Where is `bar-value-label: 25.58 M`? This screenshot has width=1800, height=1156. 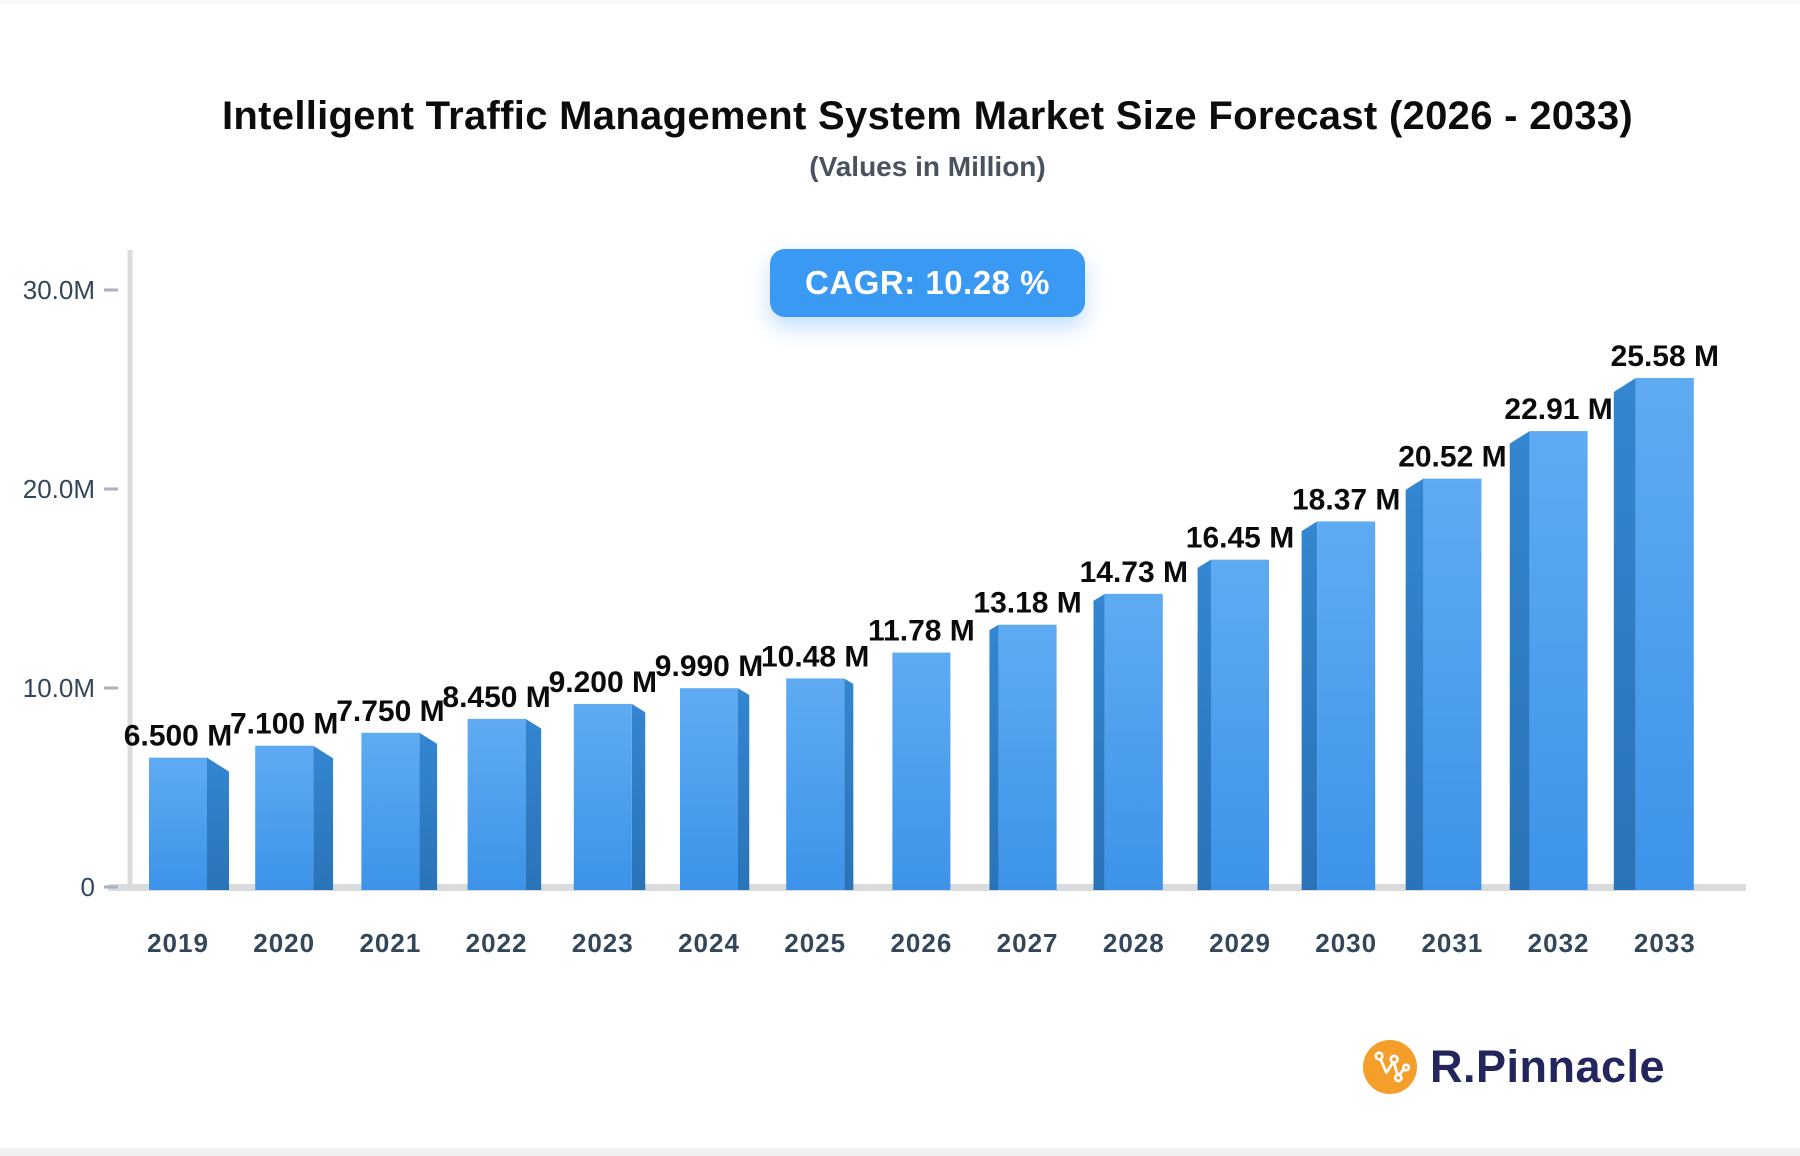
bar-value-label: 25.58 M is located at coordinates (1665, 356).